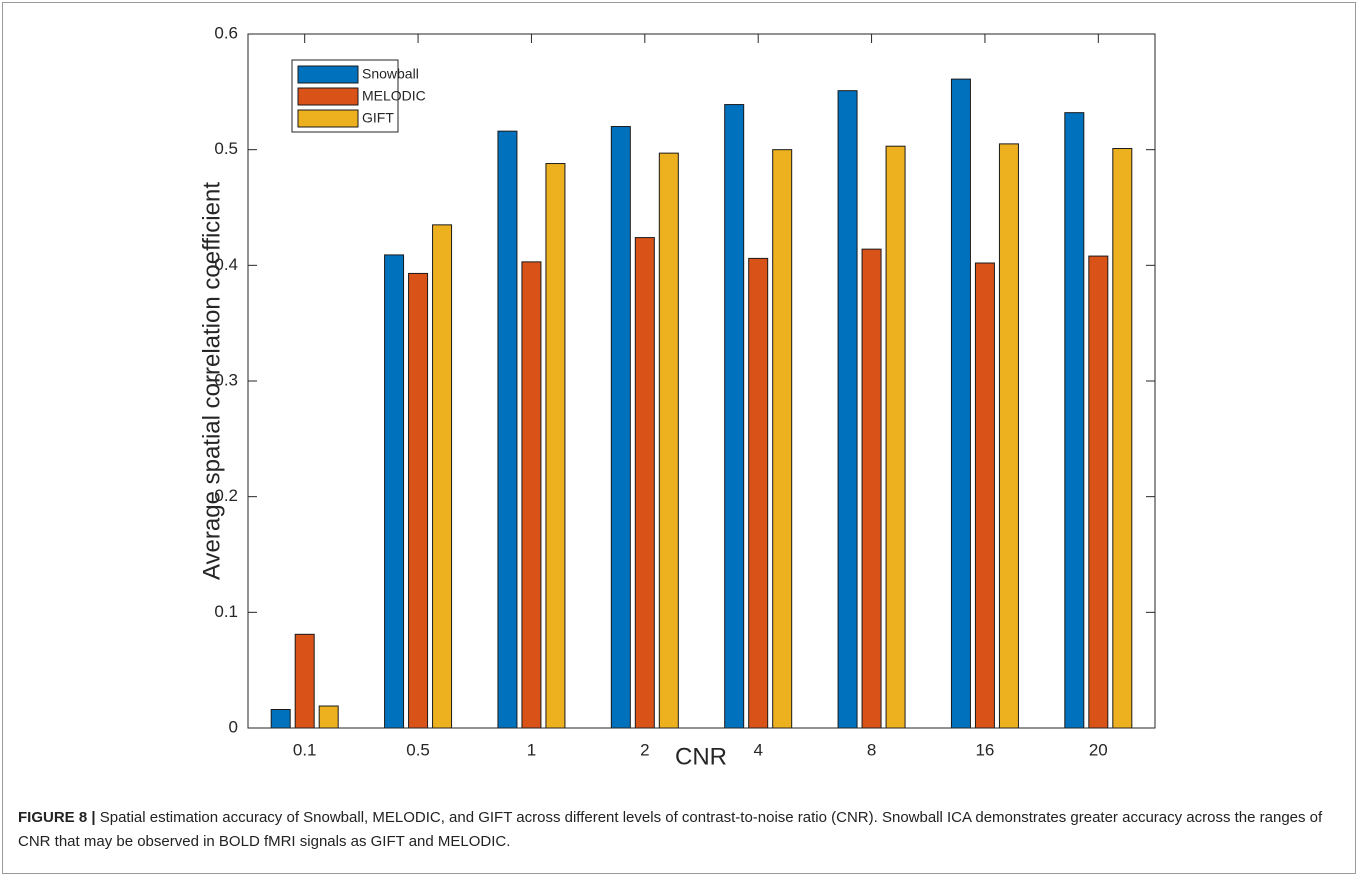 The height and width of the screenshot is (878, 1360). I want to click on x-tick-label: 8, so click(871, 749).